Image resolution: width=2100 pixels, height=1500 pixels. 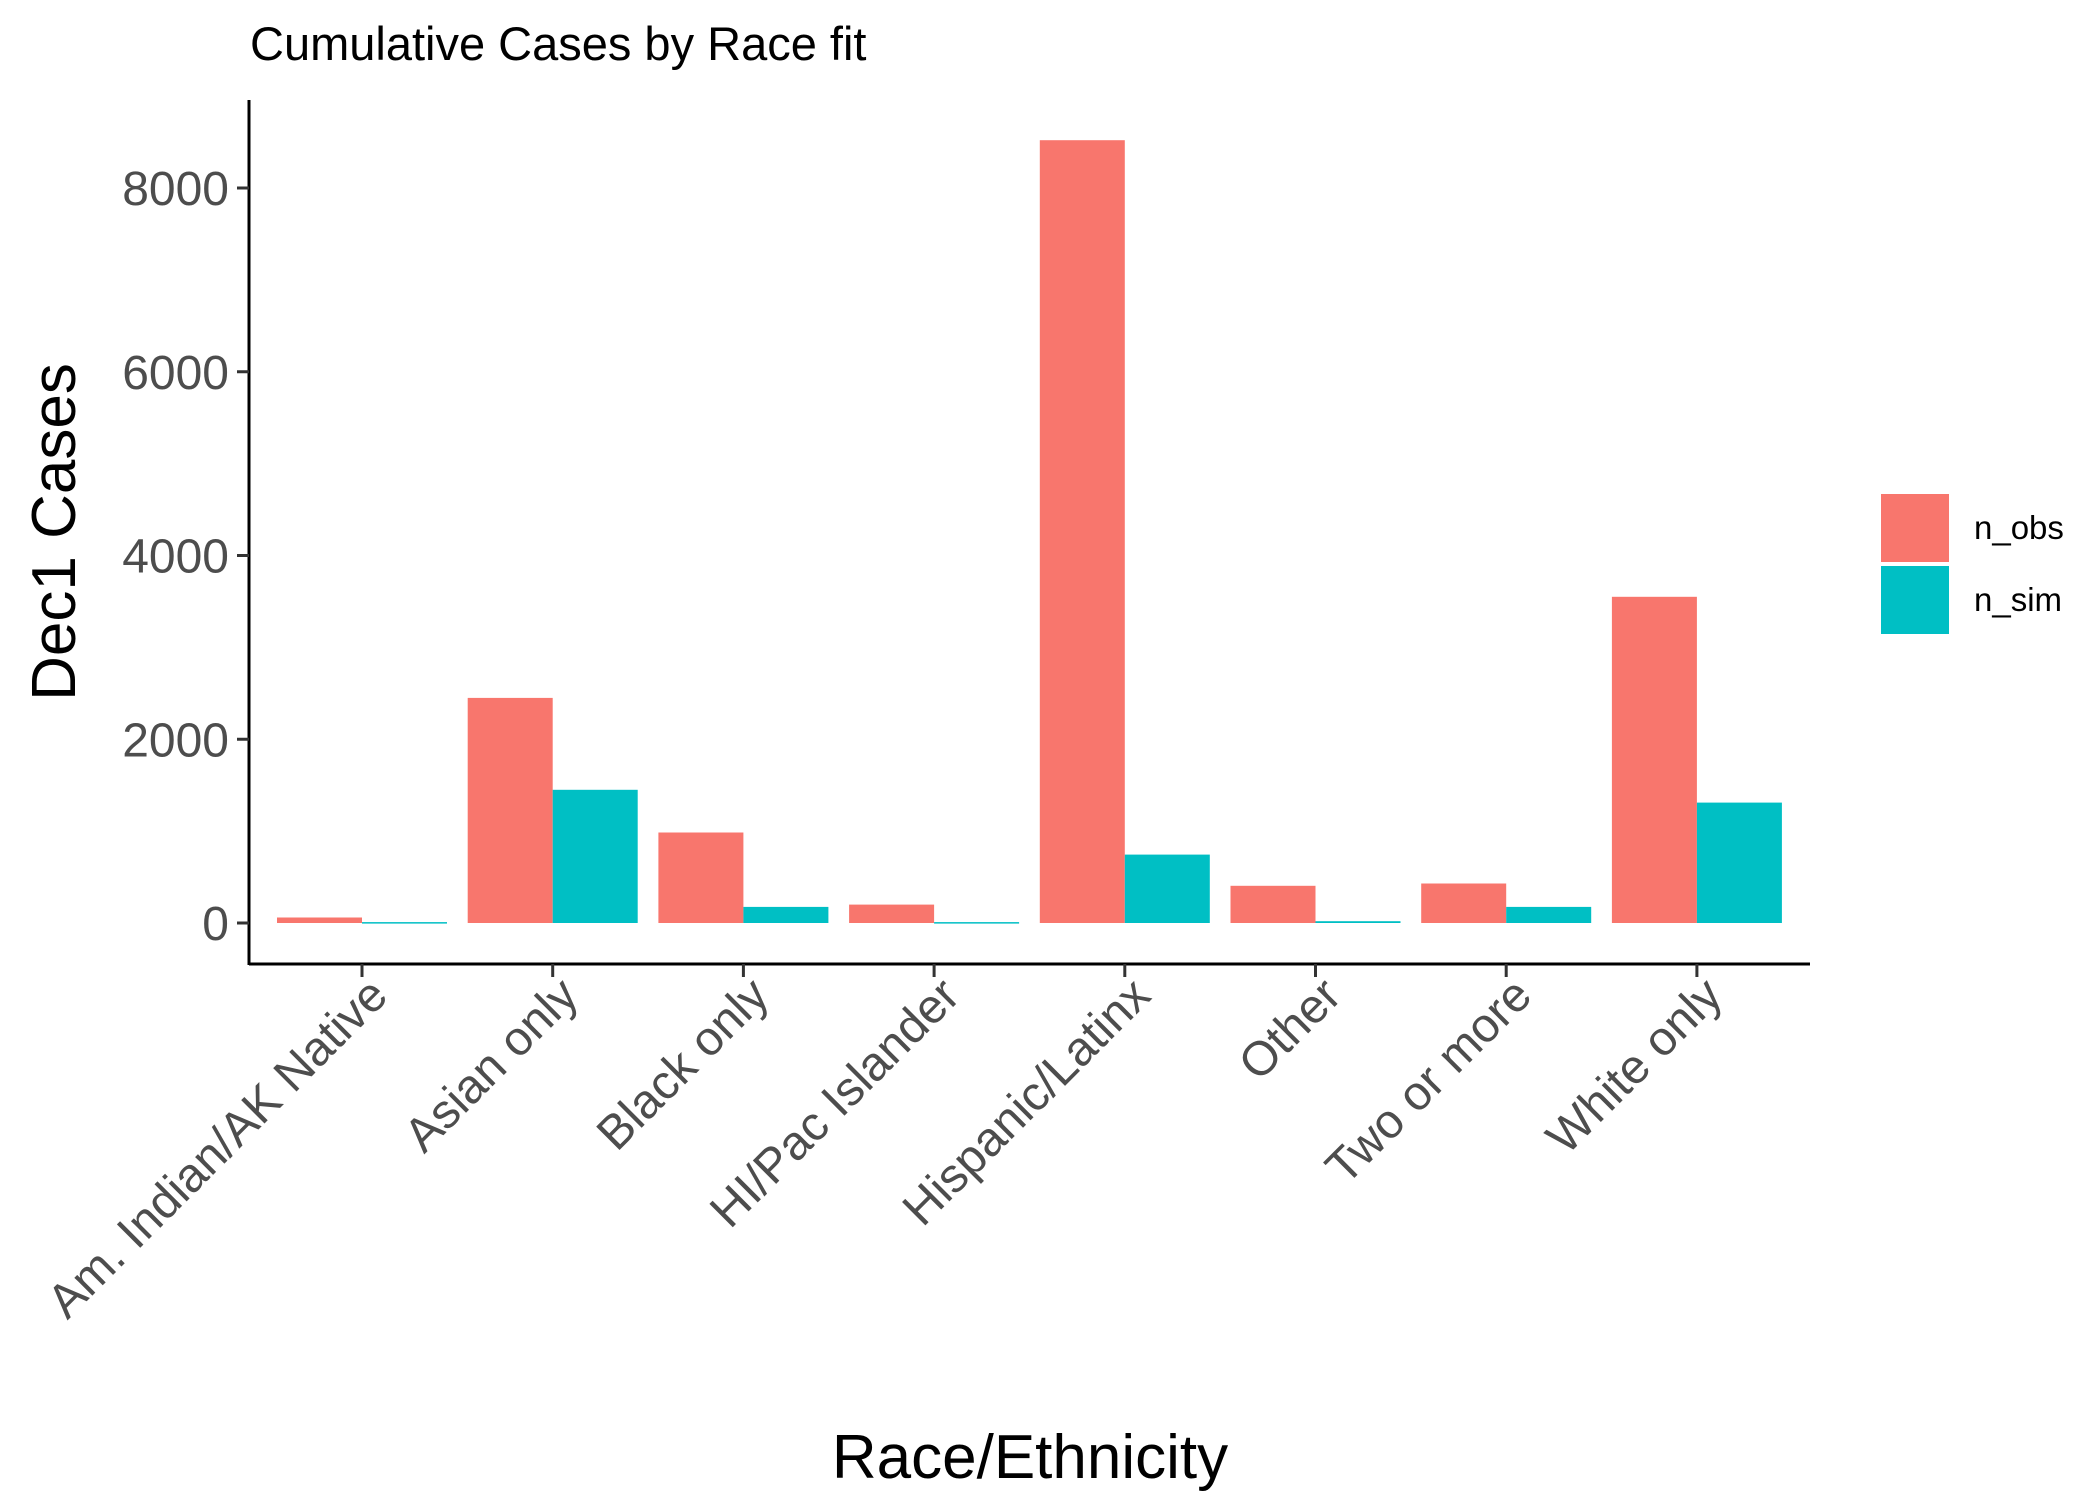 I want to click on x-tick-label: Asian only, so click(x=491, y=1065).